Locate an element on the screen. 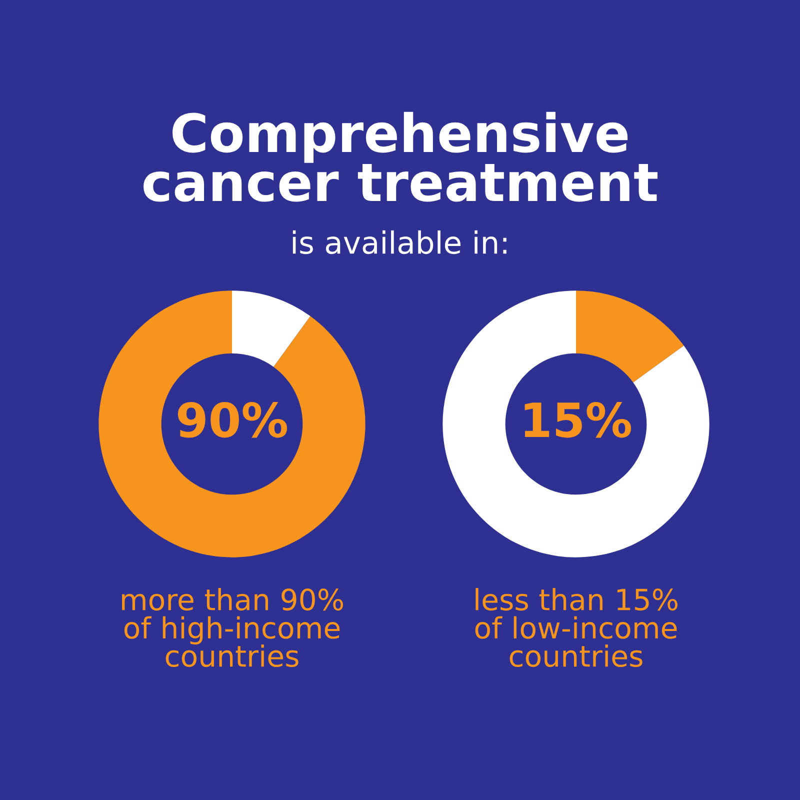  text: 15% is located at coordinates (578, 420).